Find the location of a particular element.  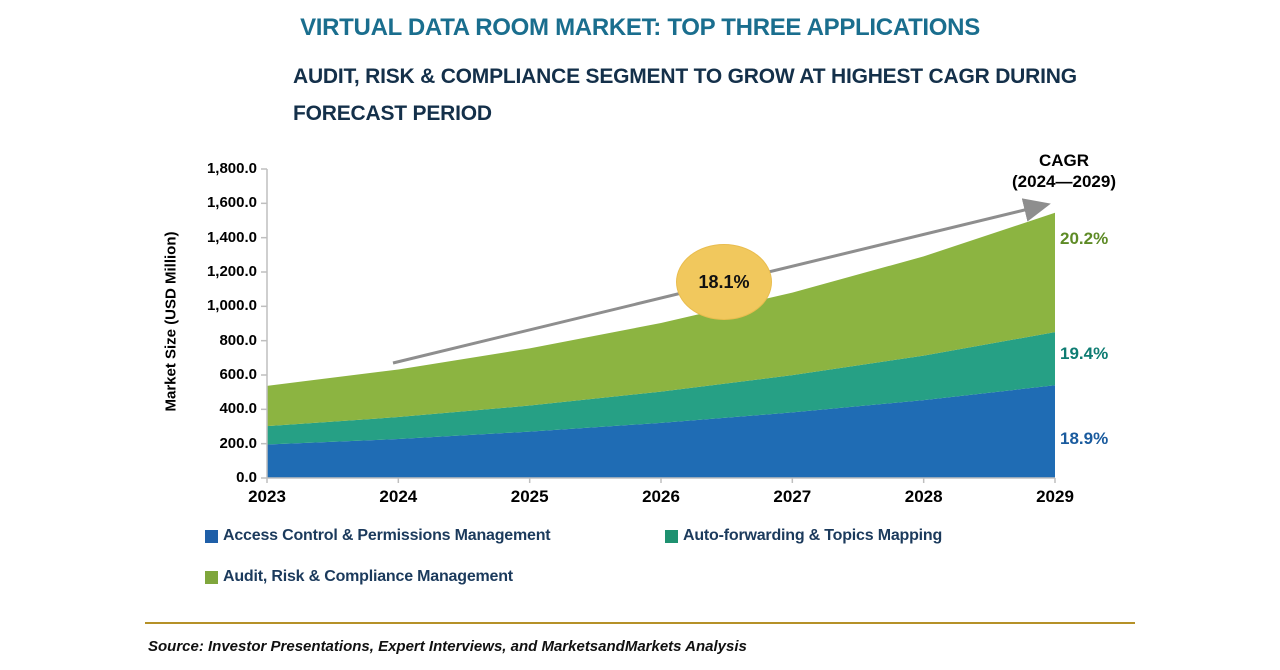

y-tick-label: 1,200.0 is located at coordinates (231, 271).